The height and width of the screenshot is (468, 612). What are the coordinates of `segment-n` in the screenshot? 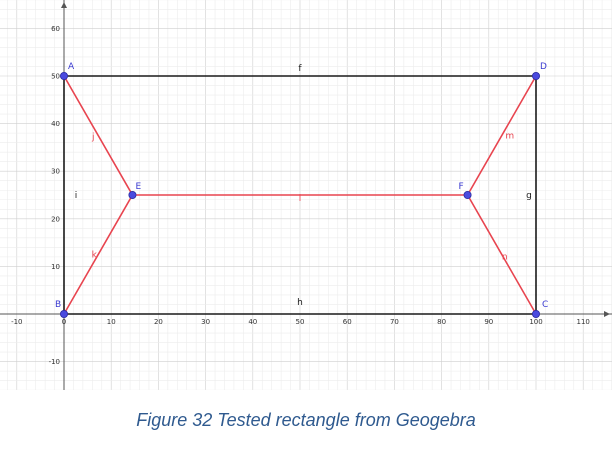 It's located at (501, 254).